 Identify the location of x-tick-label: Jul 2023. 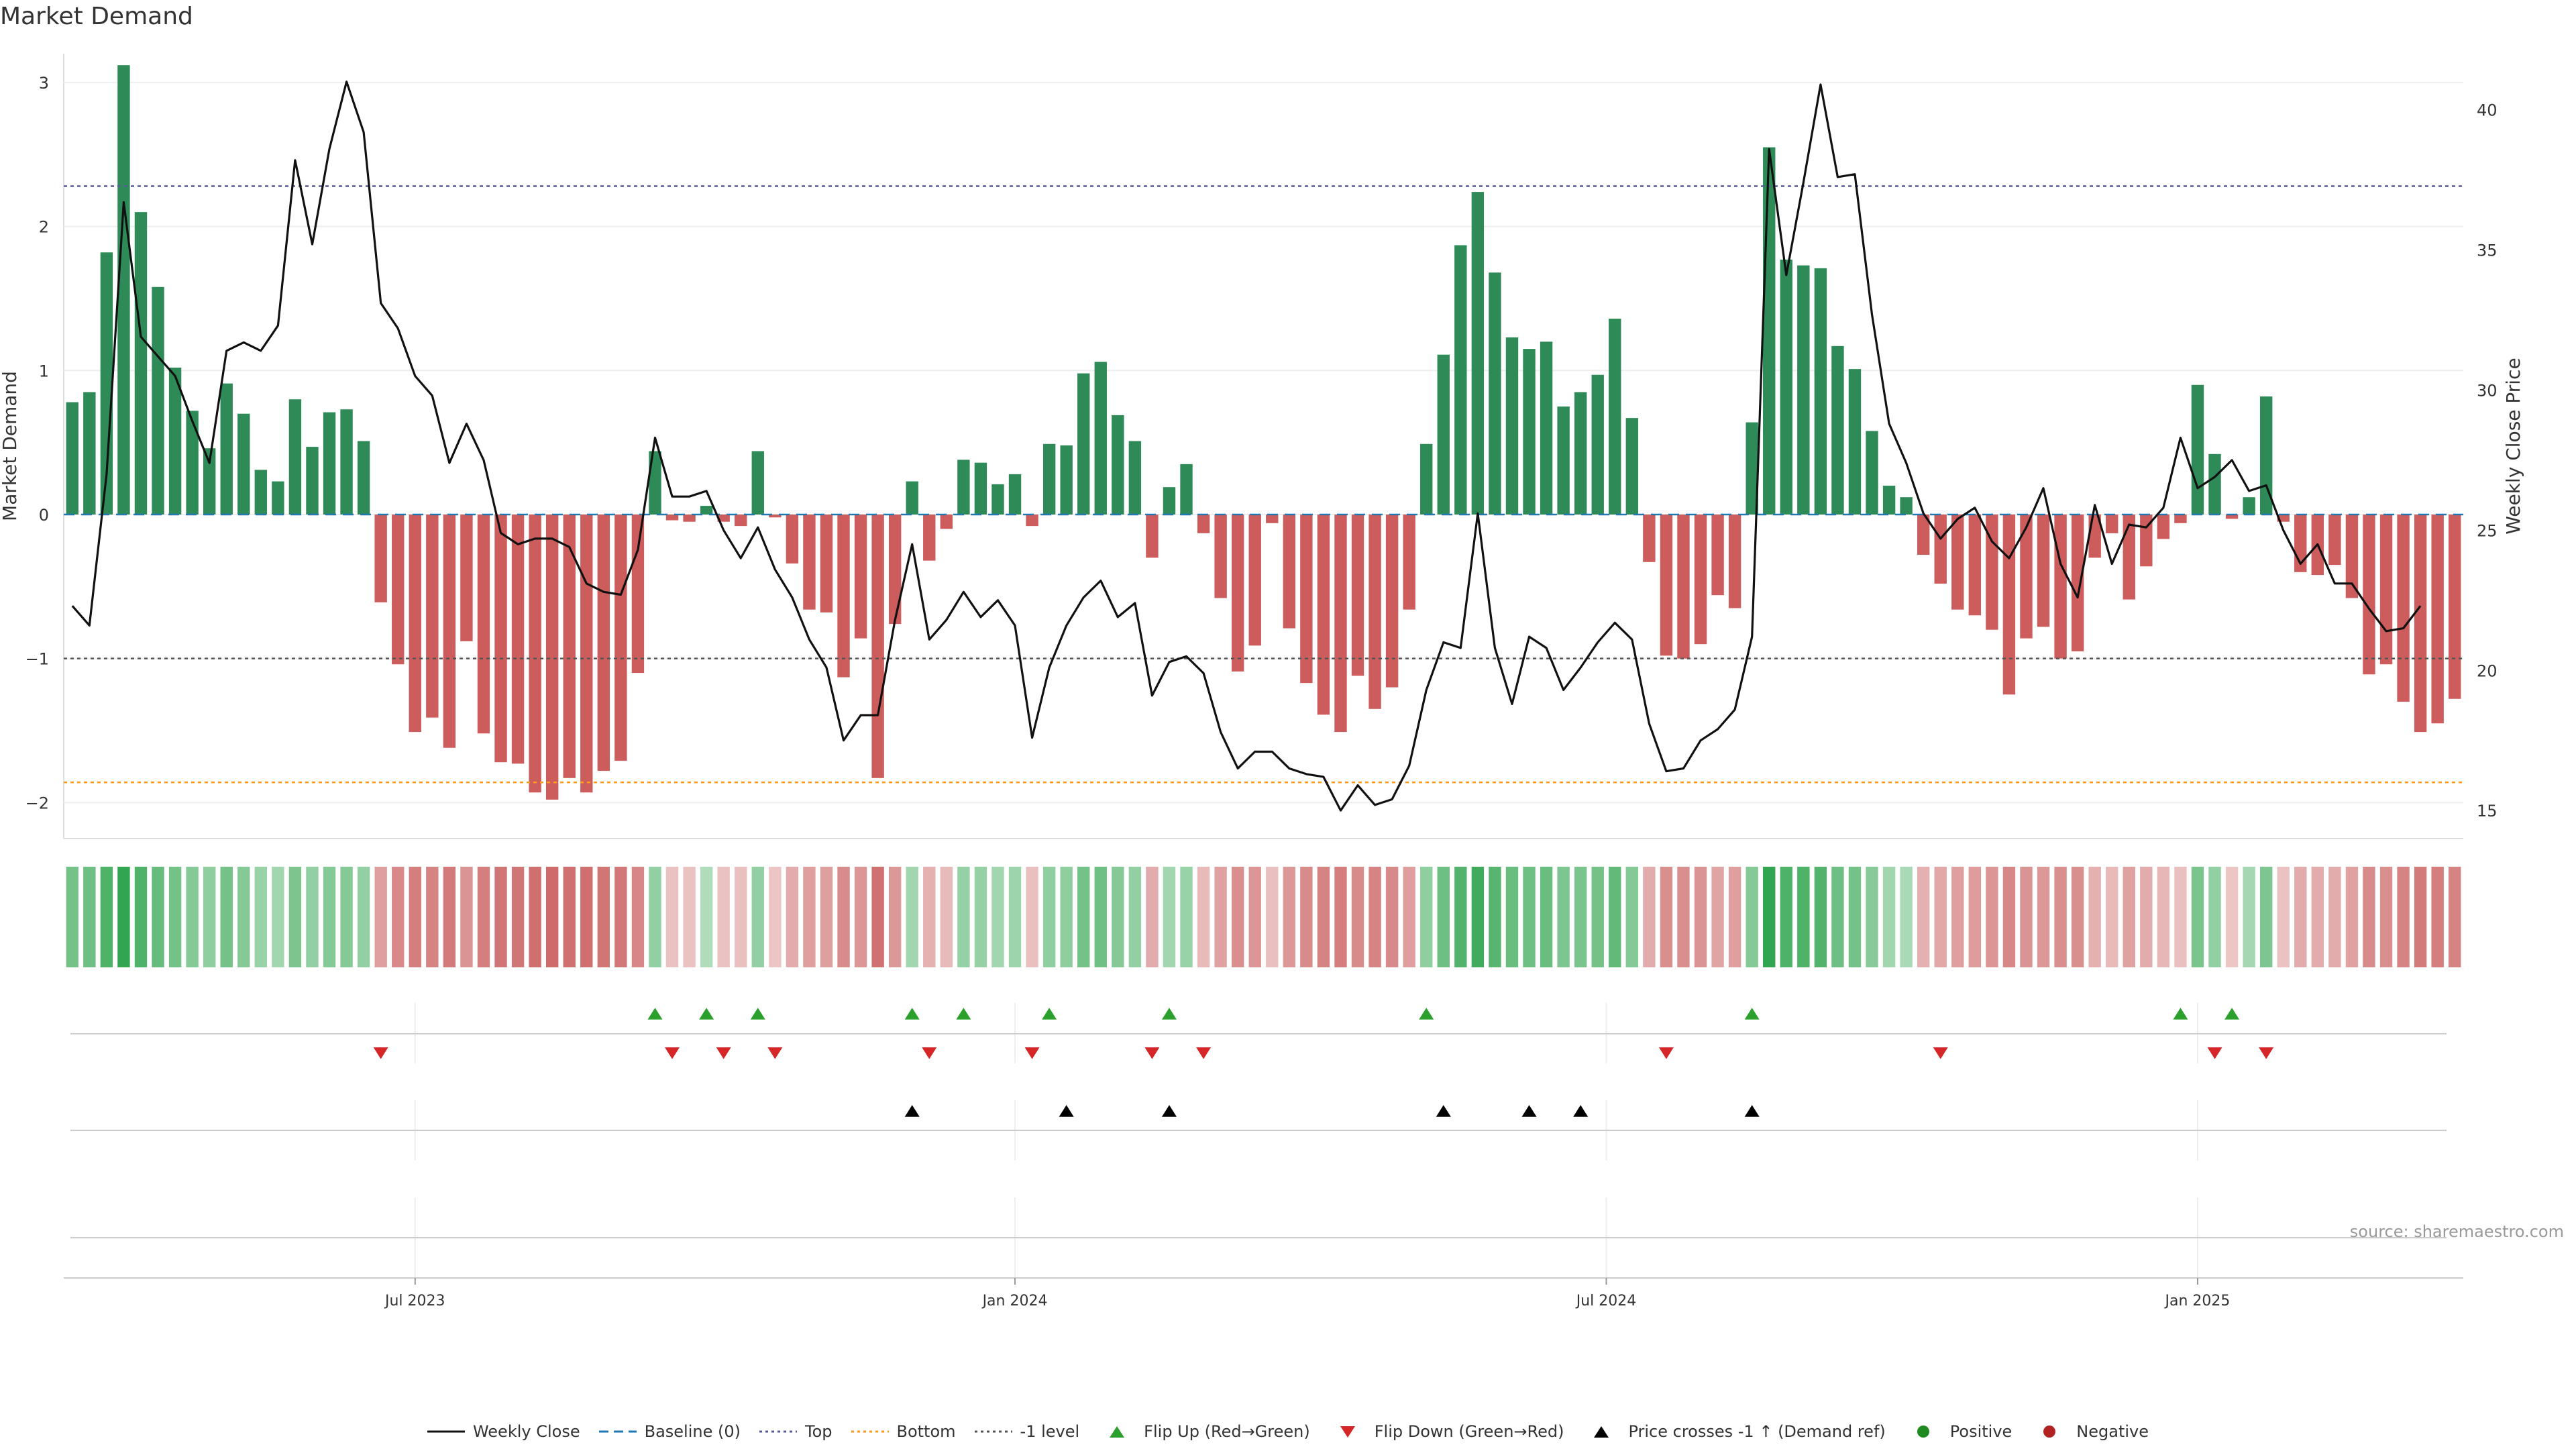
(414, 1301).